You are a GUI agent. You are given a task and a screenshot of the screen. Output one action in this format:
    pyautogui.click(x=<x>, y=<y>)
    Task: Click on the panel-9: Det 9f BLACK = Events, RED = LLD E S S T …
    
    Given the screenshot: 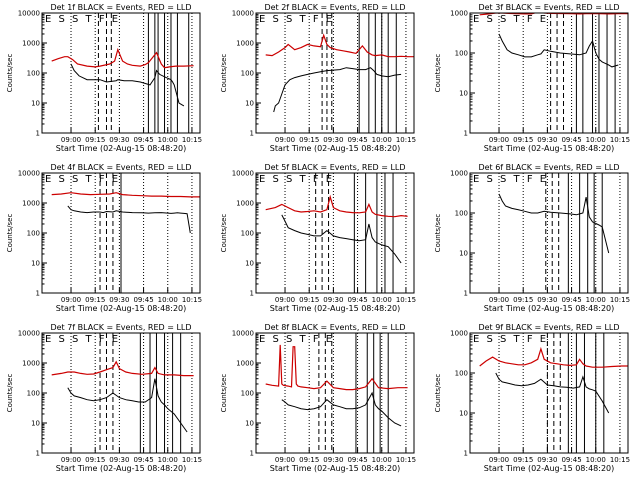 What is the action you would take?
    pyautogui.click(x=532, y=398)
    